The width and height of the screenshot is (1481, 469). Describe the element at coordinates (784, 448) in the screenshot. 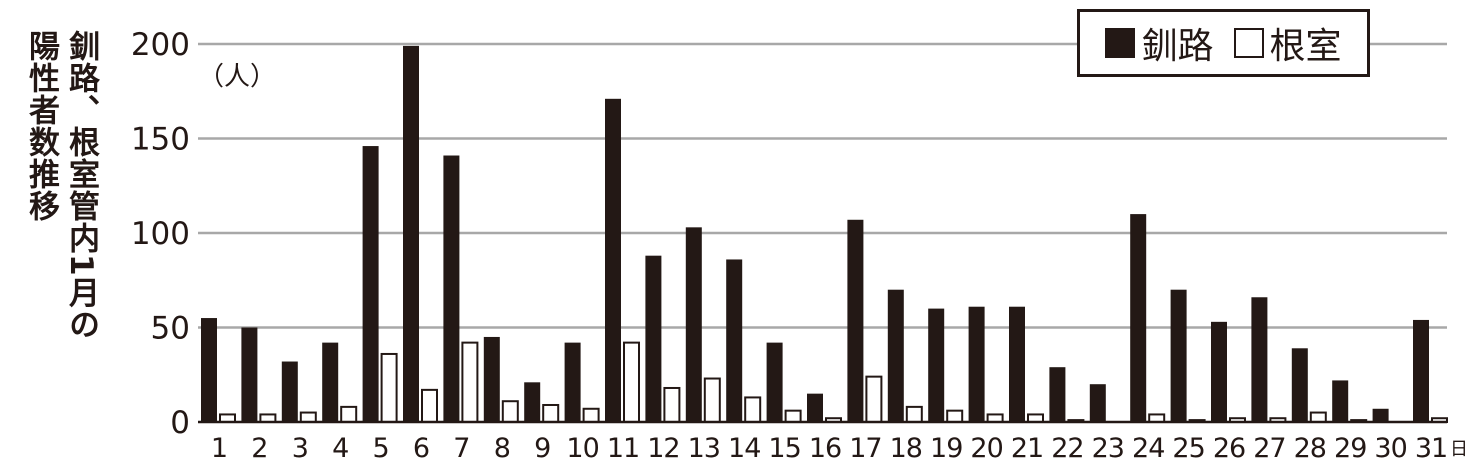

I see `x-tick-label: 15` at that location.